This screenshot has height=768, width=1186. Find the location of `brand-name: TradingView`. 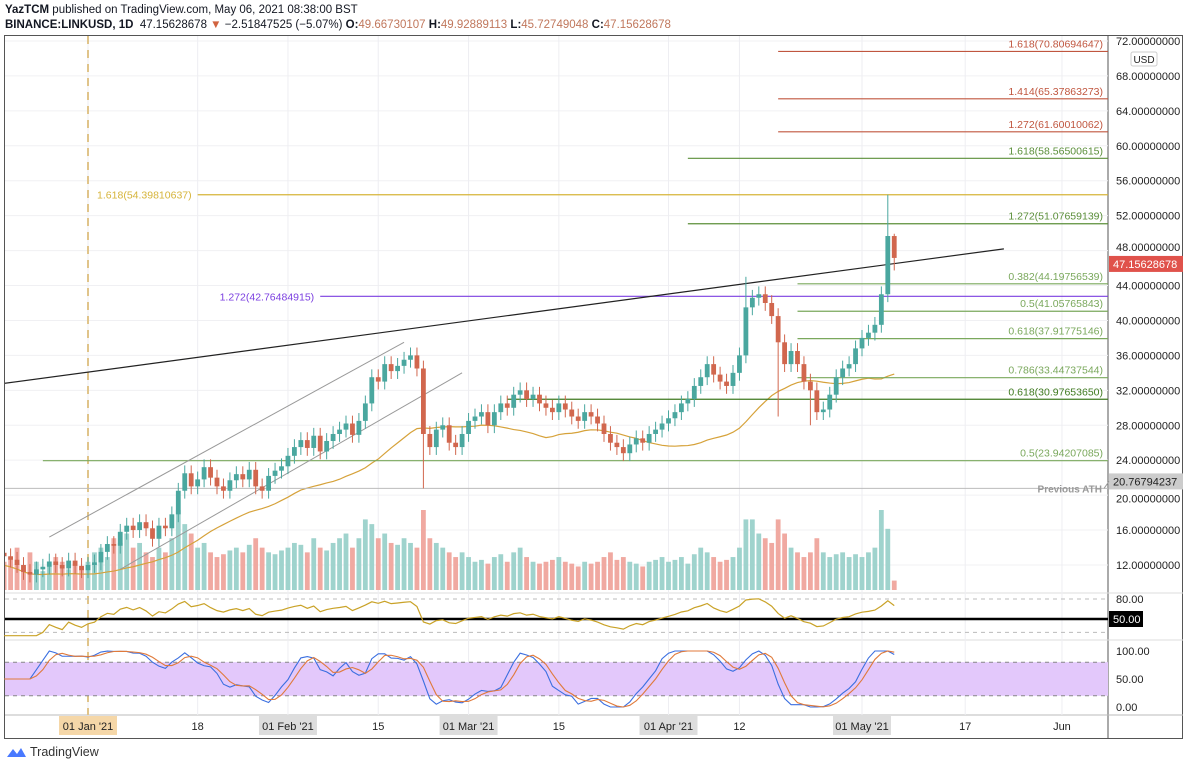

brand-name: TradingView is located at coordinates (64, 752).